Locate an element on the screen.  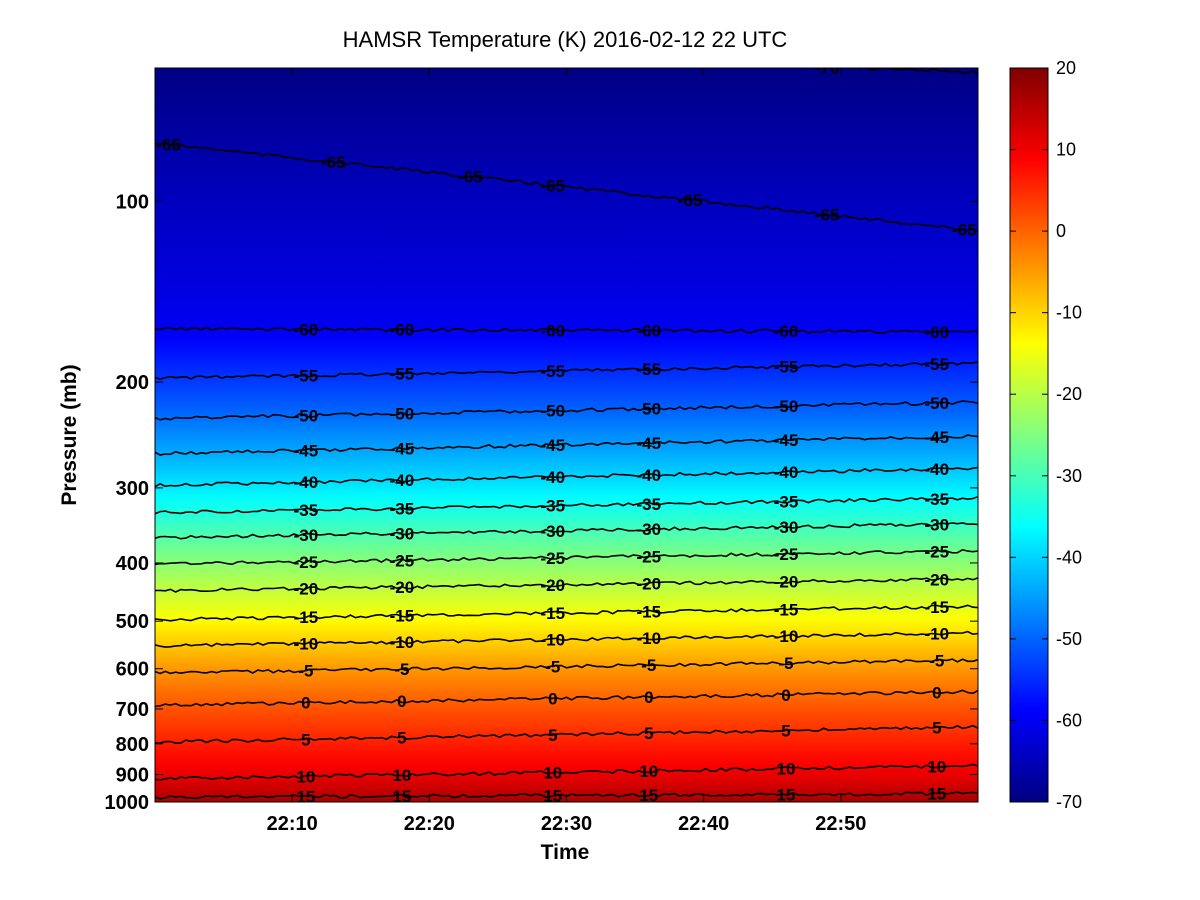
colorbar-tick-label: -30 is located at coordinates (1069, 476).